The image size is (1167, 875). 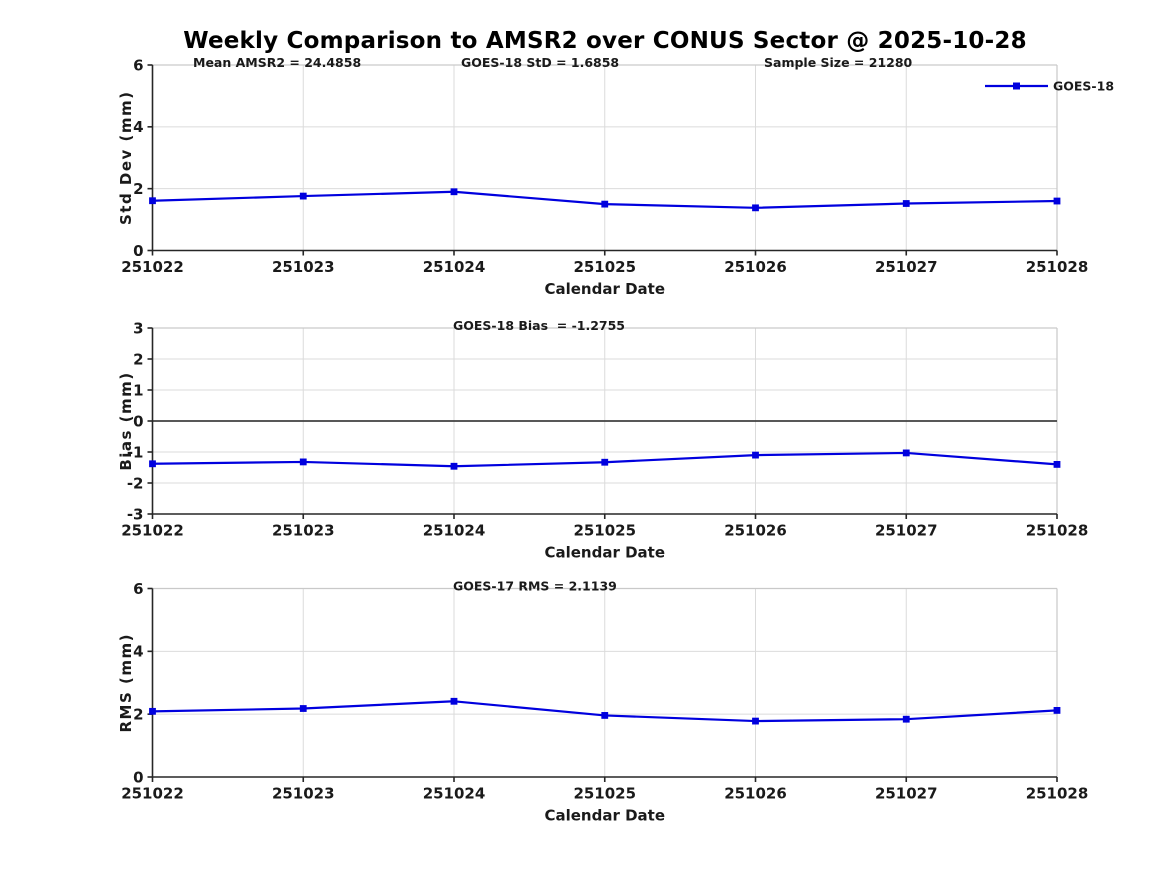 I want to click on y-tick-label: 3, so click(x=138, y=328).